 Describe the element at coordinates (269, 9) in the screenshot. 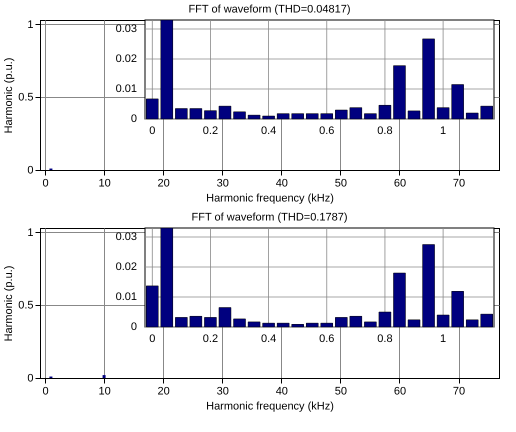

I see `chart-title: FFT of waveform (THD=0.04817)` at that location.